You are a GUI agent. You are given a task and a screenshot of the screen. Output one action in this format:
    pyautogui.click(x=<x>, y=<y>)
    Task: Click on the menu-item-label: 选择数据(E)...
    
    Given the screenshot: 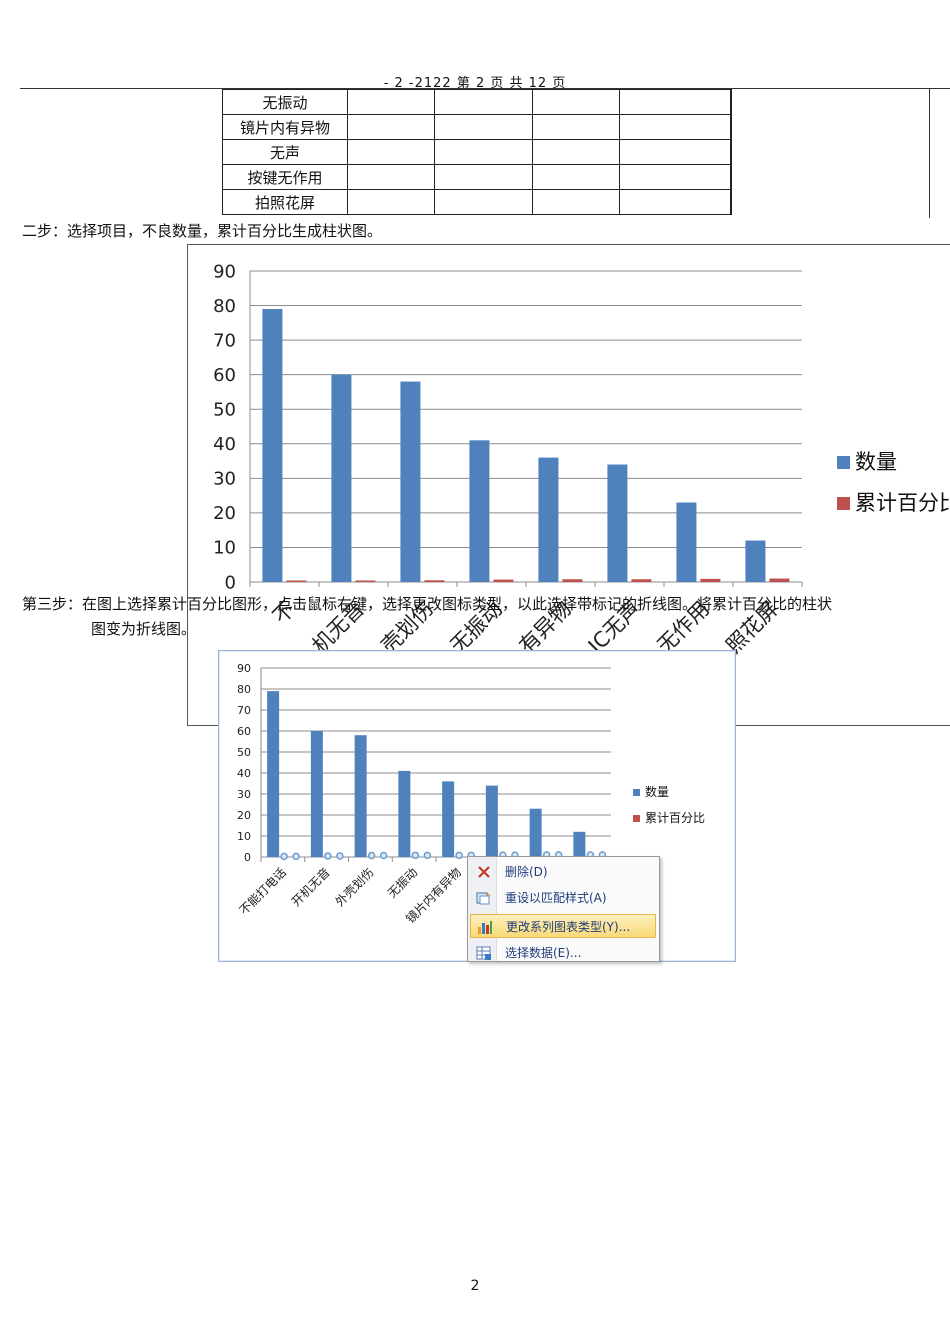 What is the action you would take?
    pyautogui.click(x=543, y=953)
    